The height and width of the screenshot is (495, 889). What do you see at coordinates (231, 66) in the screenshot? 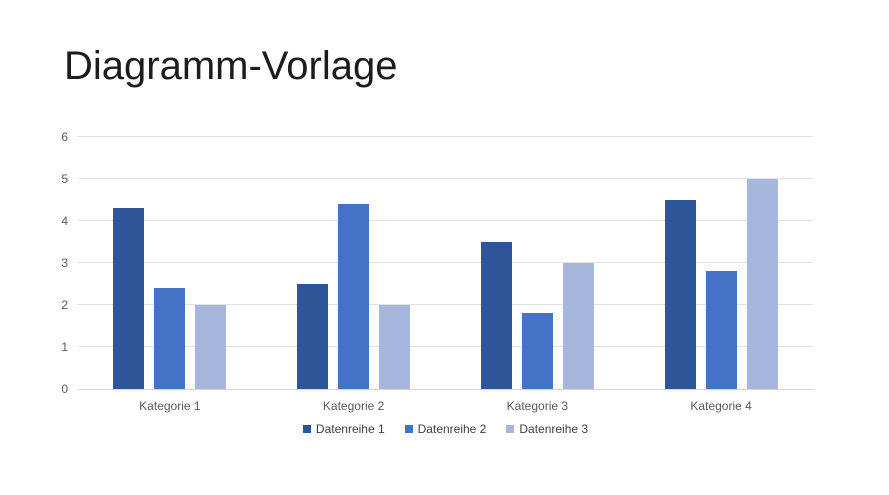
I see `slide-title: Diagramm-Vorlage` at bounding box center [231, 66].